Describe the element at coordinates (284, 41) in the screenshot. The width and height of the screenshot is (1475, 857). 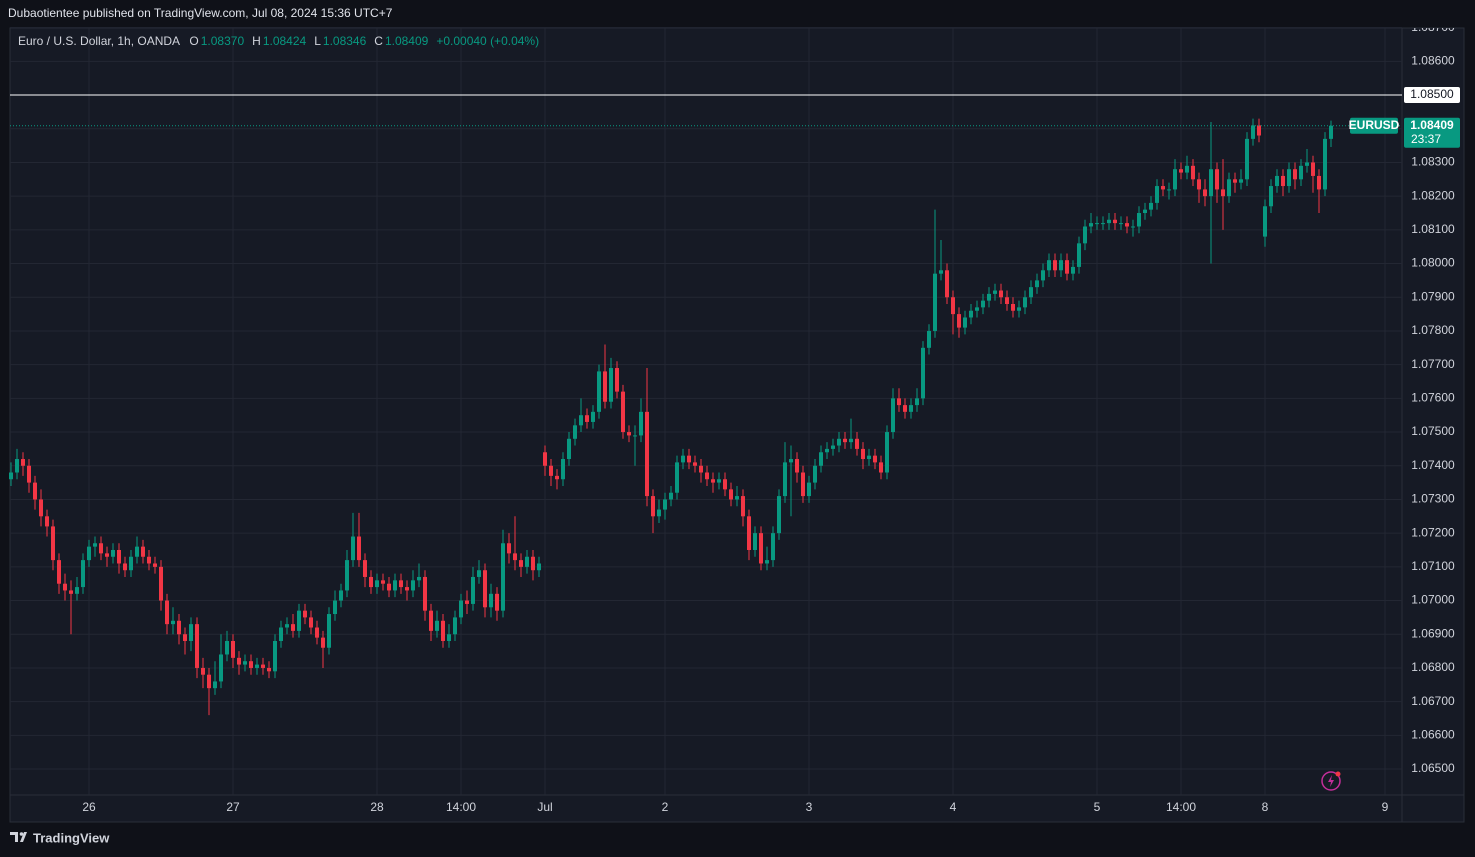
I see `legend-value: 1.08424` at that location.